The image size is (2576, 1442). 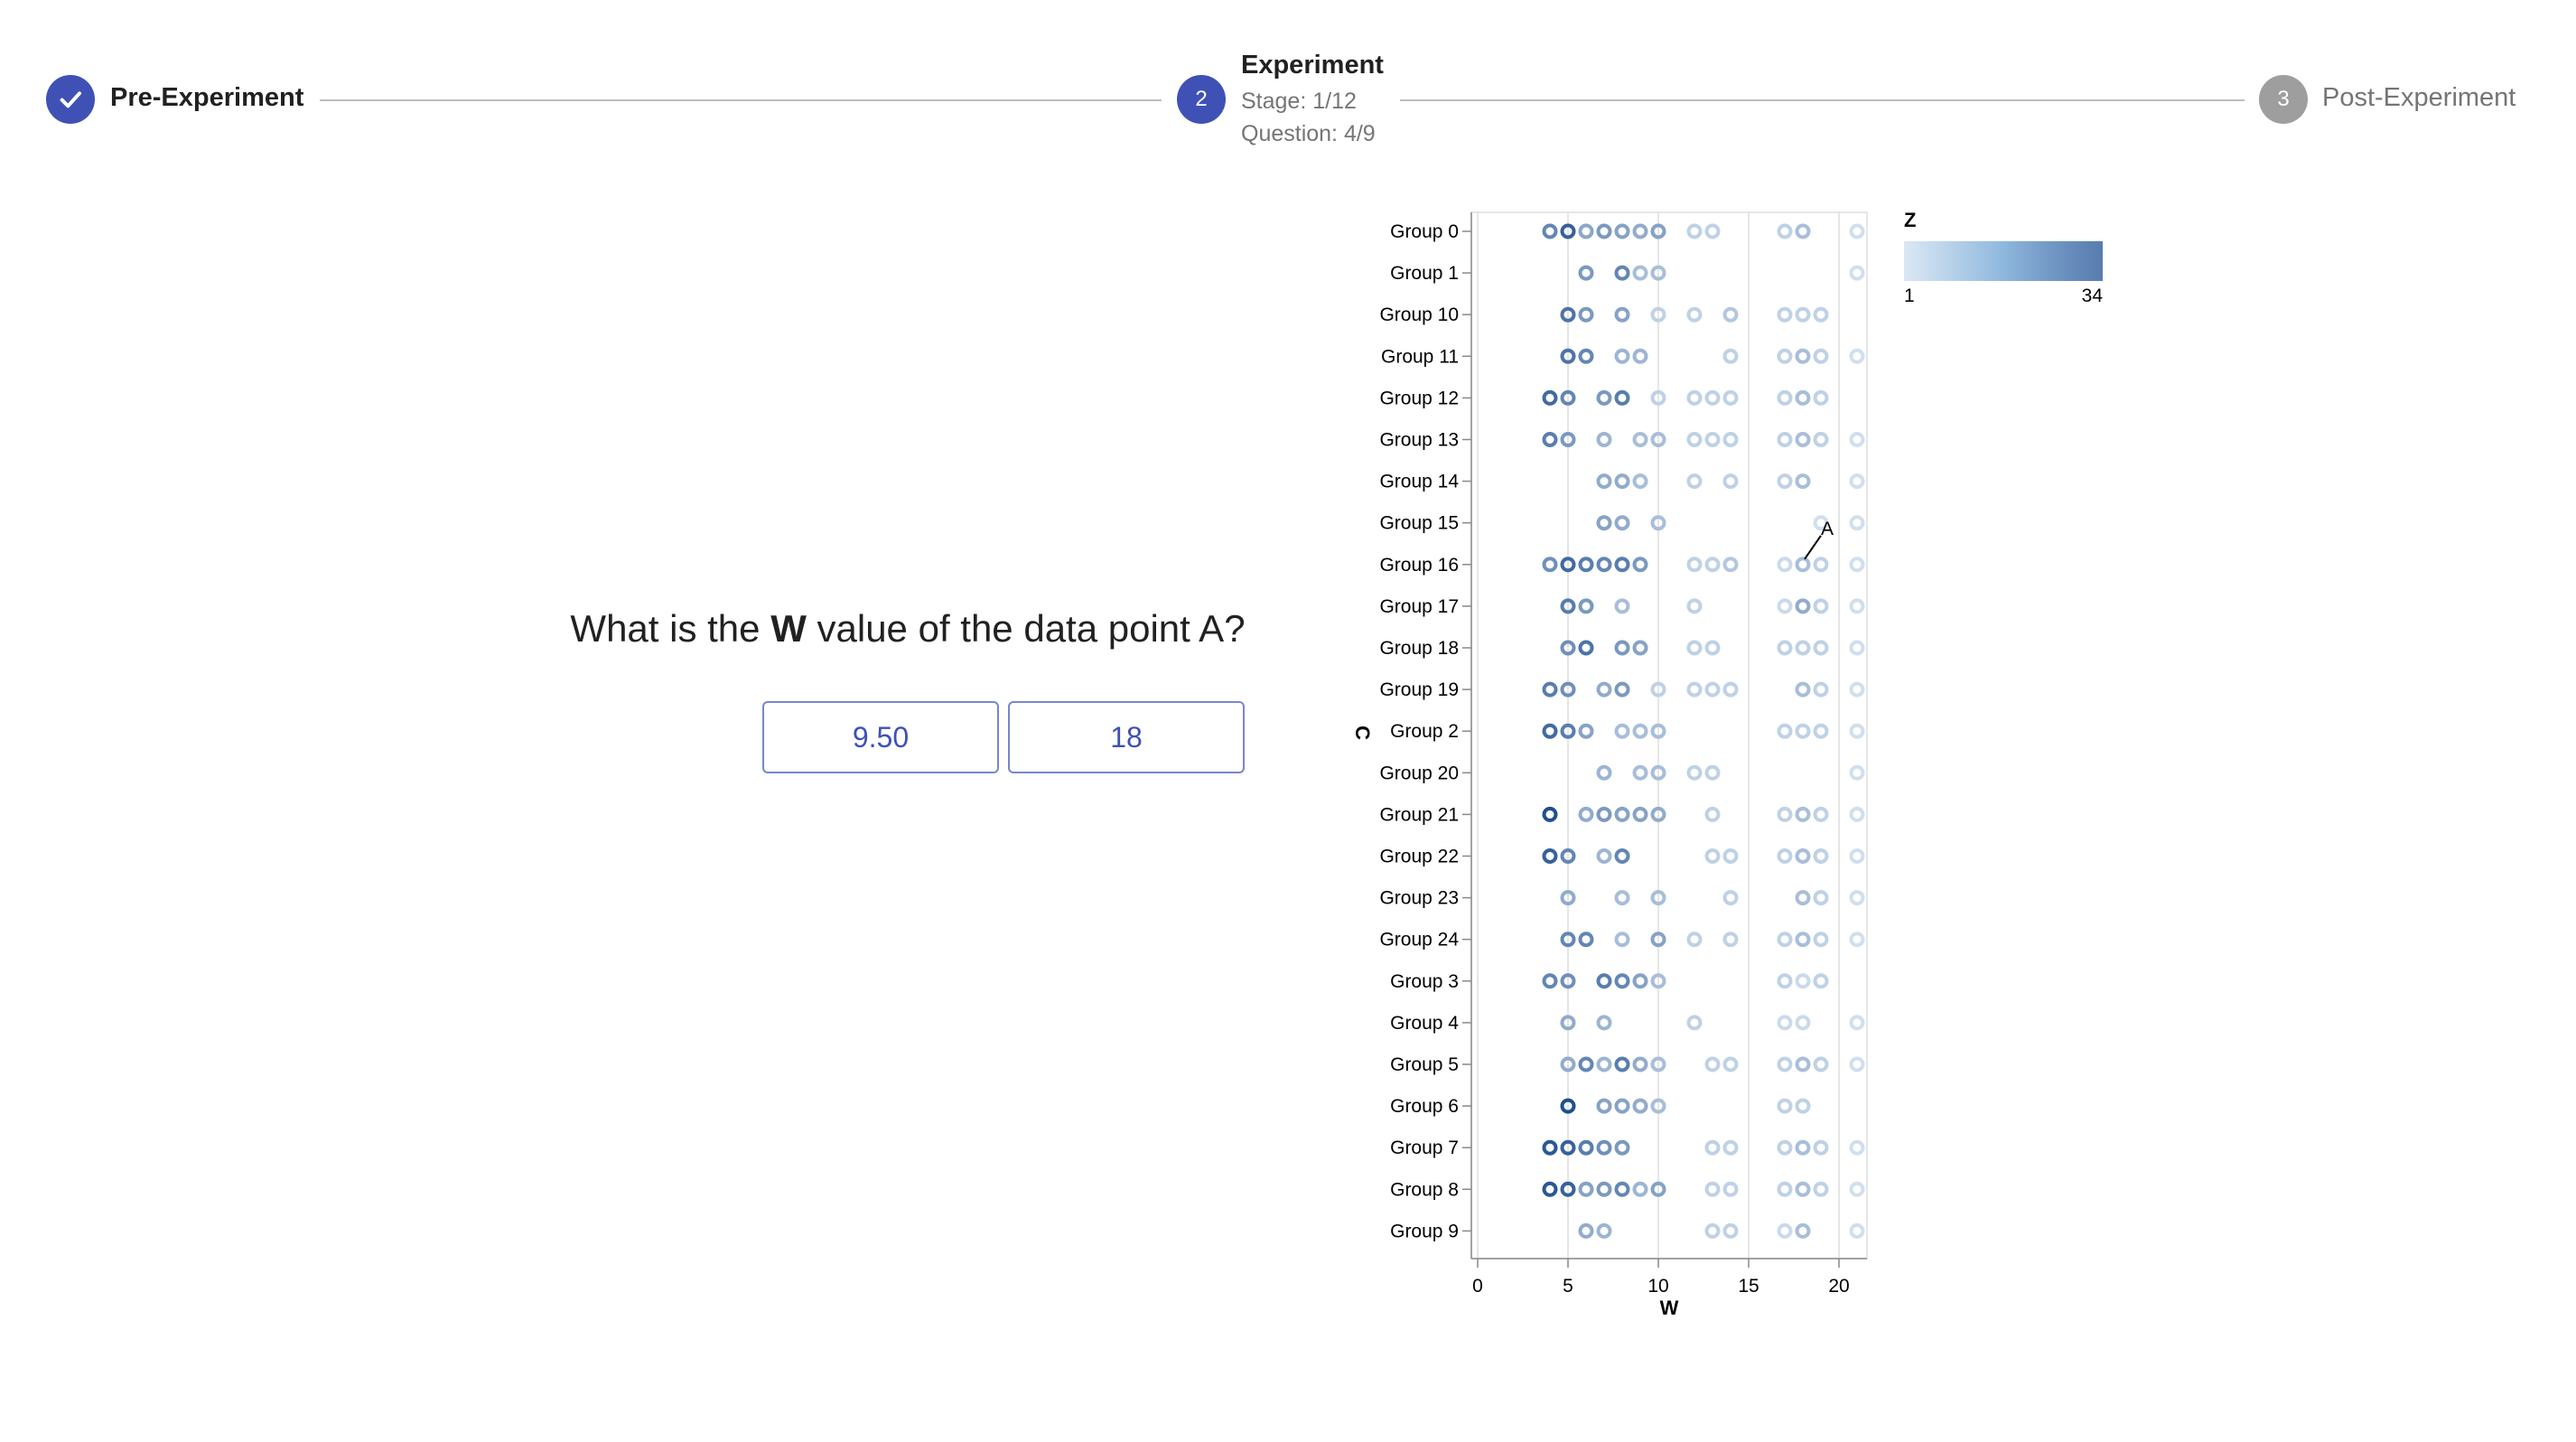 I want to click on check-icon, so click(x=70, y=99).